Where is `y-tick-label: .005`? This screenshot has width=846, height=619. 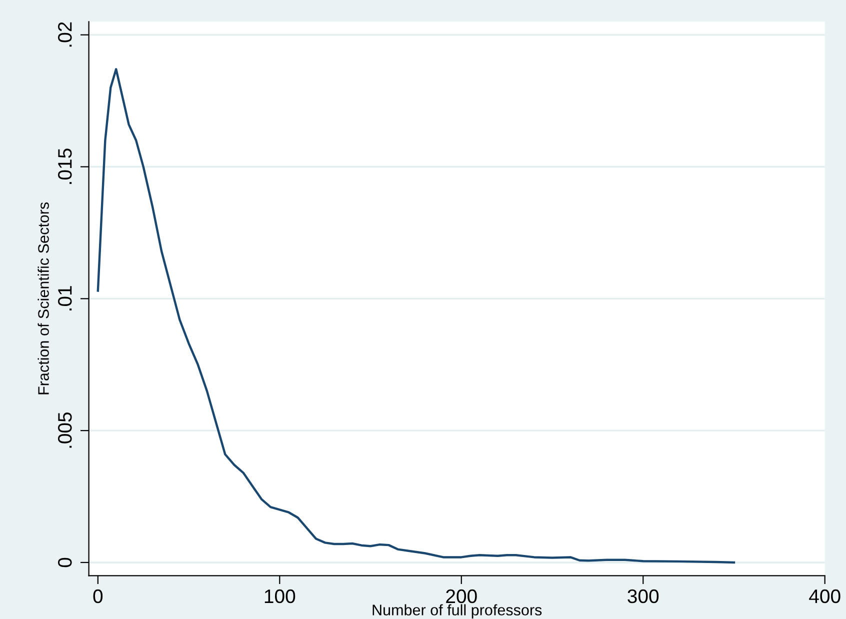 y-tick-label: .005 is located at coordinates (65, 430).